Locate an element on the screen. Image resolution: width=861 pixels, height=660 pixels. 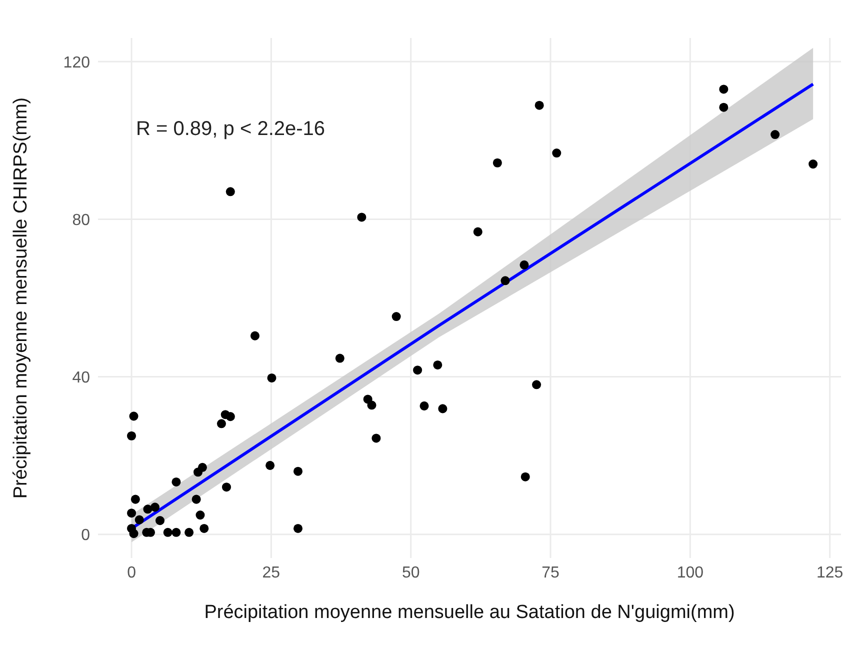
y-tick-label: 120 is located at coordinates (76, 63).